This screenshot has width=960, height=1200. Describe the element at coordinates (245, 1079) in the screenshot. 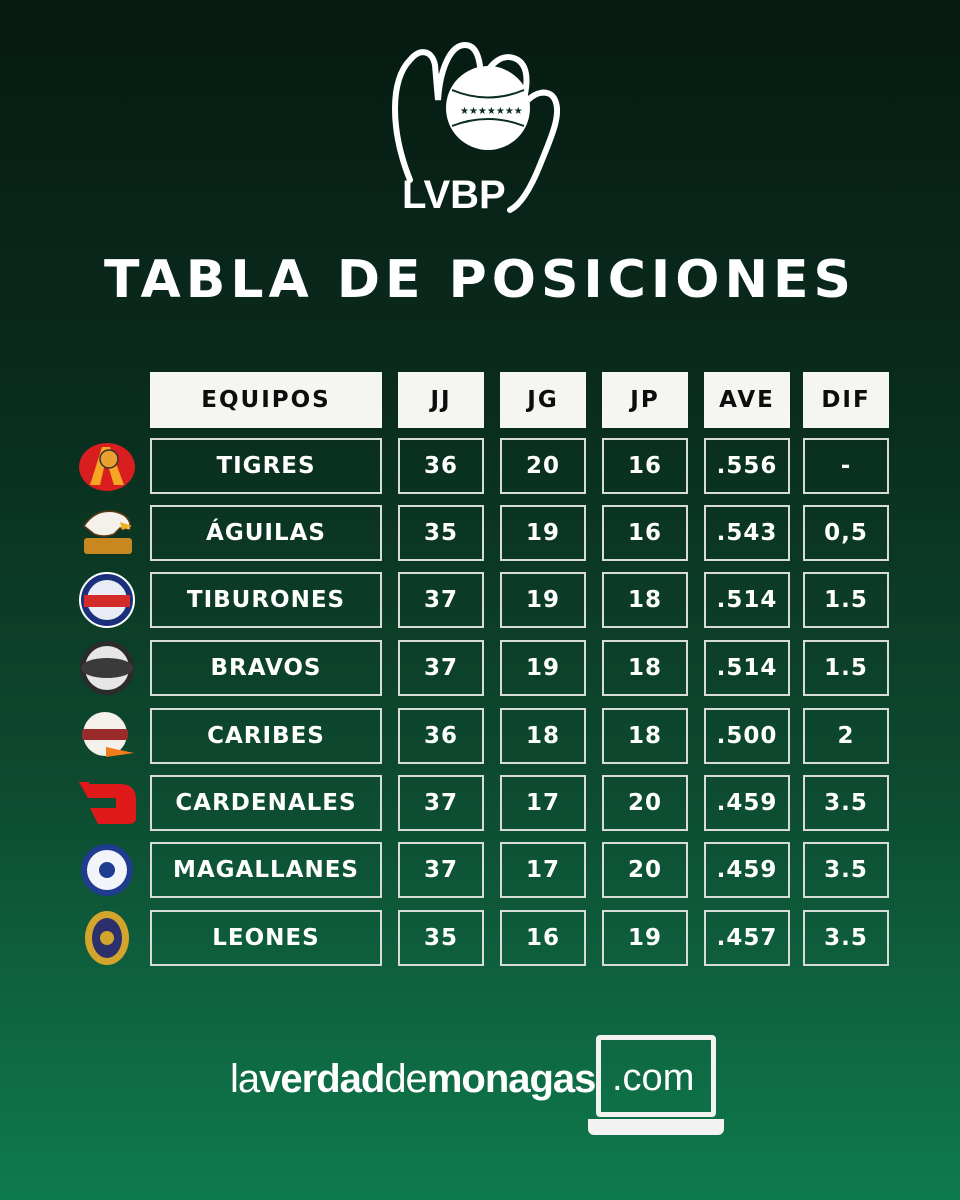

I see `brand-part: la` at that location.